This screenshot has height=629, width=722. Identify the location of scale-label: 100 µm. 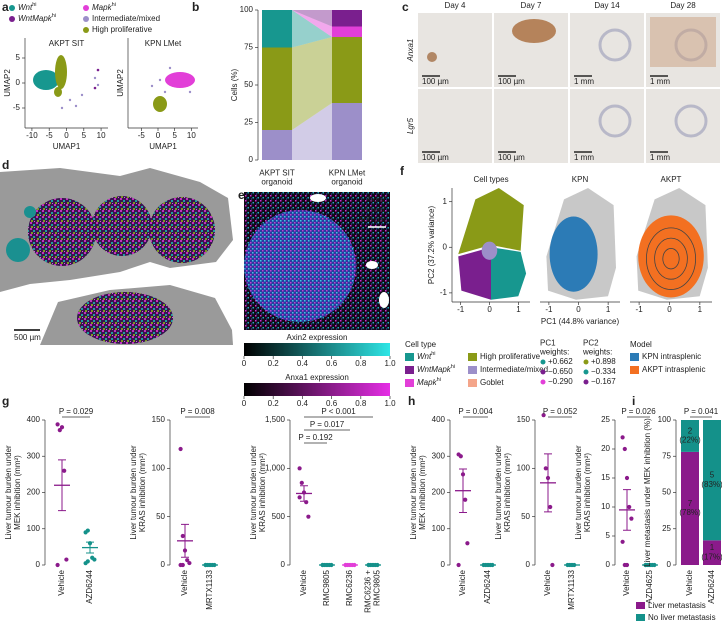
(435, 157).